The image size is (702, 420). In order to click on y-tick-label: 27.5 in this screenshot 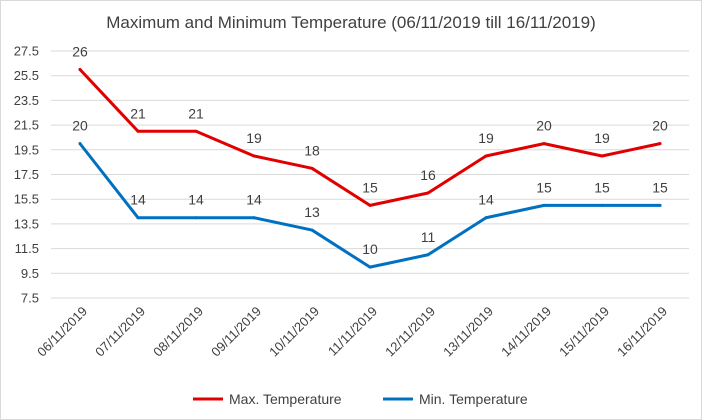, I will do `click(26, 51)`.